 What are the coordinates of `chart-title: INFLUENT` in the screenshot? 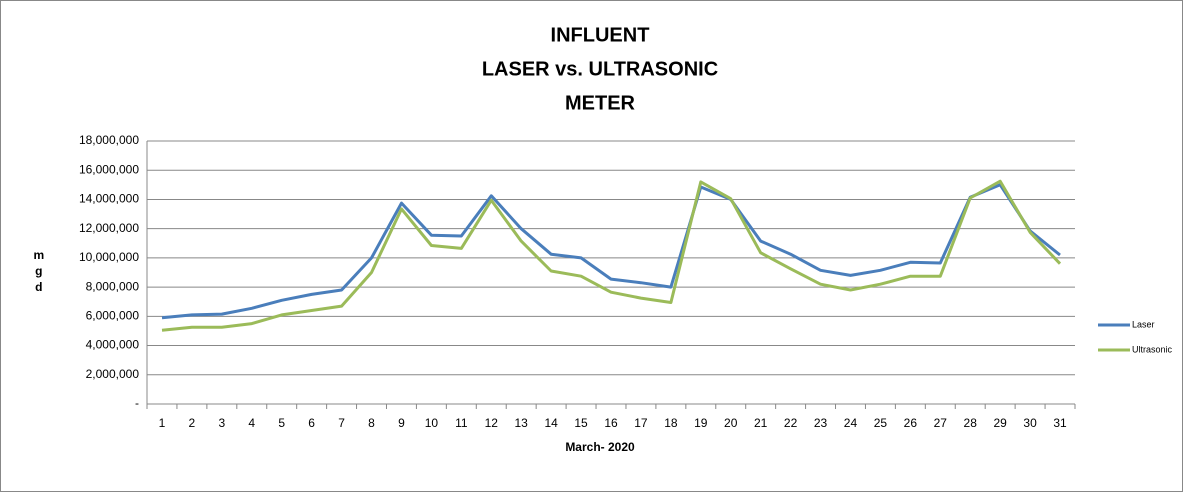 It's located at (600, 35).